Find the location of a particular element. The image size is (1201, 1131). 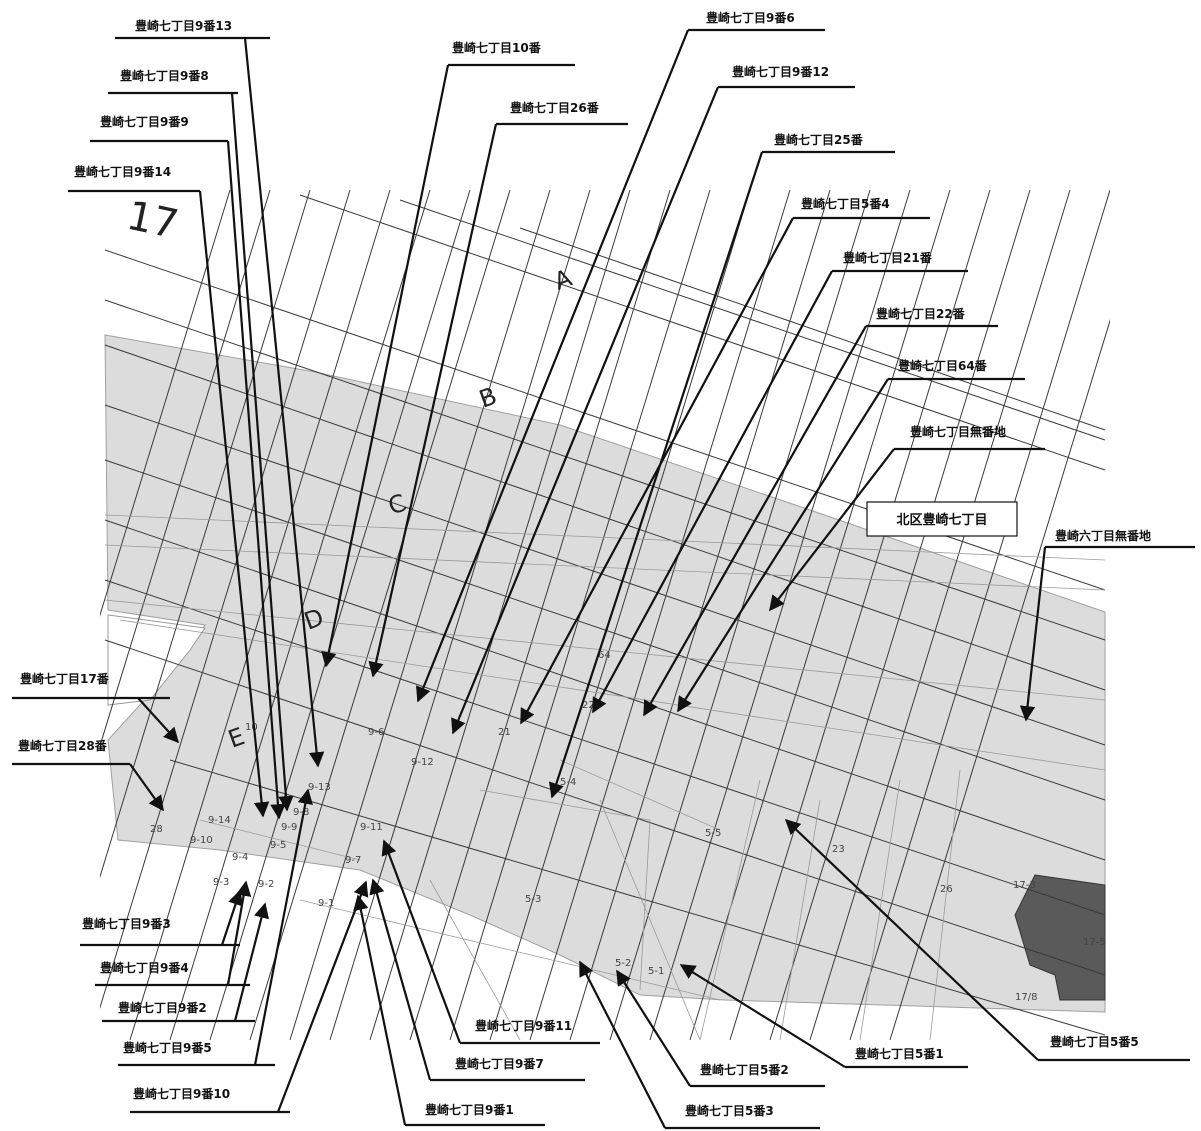

callout: 豊崎七丁目9番2 is located at coordinates (186, 962).